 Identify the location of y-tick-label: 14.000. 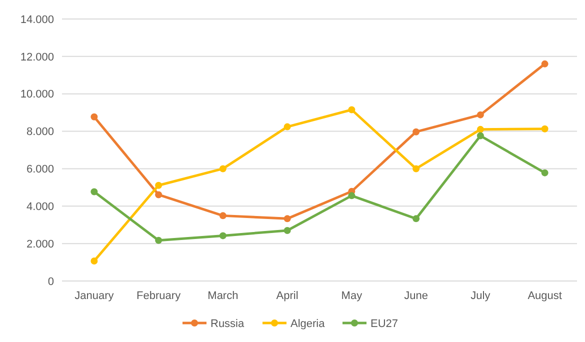
(37, 20).